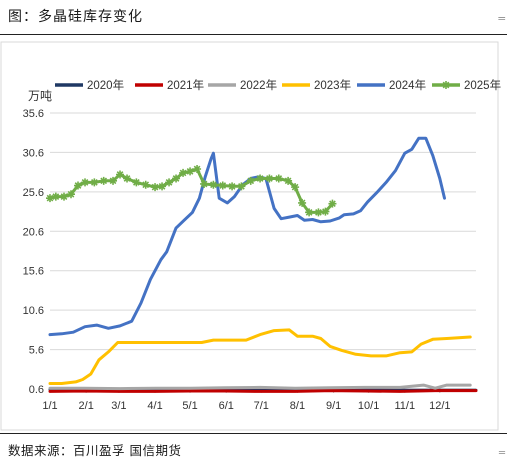 The width and height of the screenshot is (507, 463). What do you see at coordinates (332, 85) in the screenshot?
I see `legend-label: 2023年` at bounding box center [332, 85].